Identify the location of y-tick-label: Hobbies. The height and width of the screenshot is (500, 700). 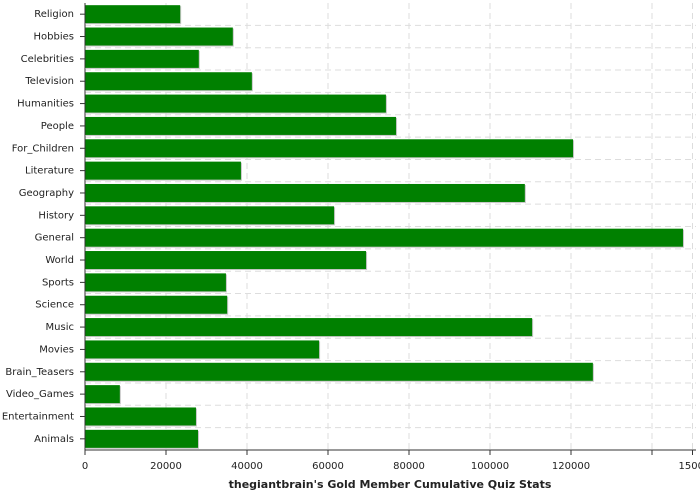
(54, 37).